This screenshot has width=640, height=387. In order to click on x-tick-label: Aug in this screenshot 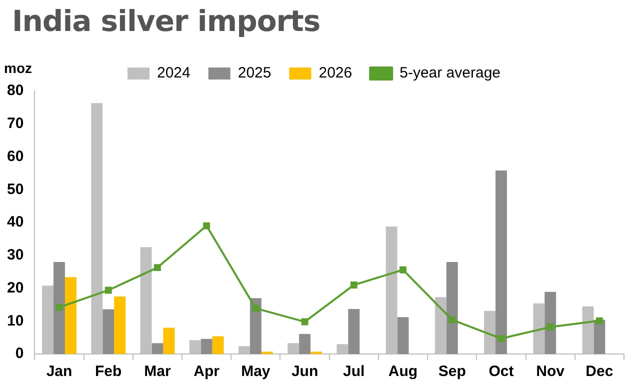, I will do `click(403, 371)`.